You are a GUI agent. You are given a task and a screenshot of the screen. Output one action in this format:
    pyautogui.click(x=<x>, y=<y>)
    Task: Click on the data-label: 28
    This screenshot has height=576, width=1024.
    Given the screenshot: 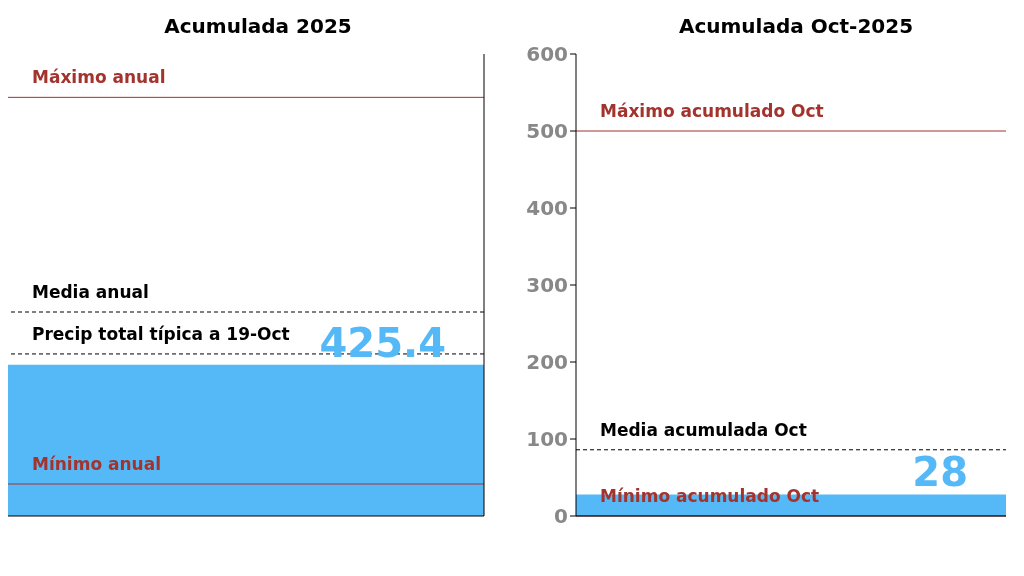 What is the action you would take?
    pyautogui.click(x=940, y=472)
    